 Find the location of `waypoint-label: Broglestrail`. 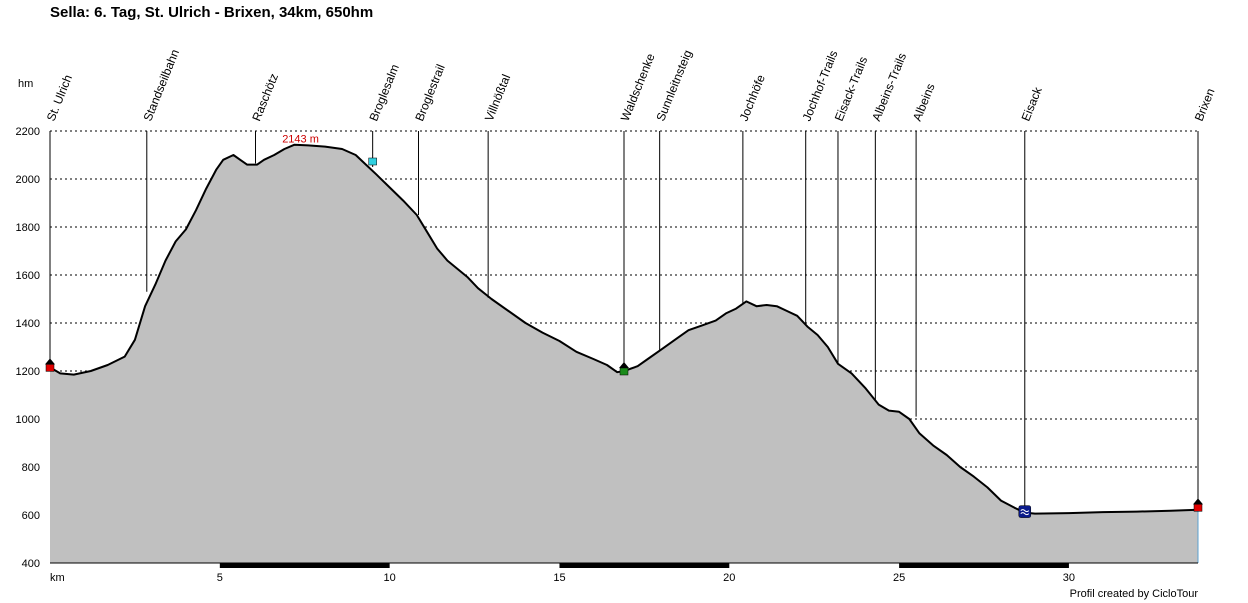

waypoint-label: Broglestrail is located at coordinates (429, 92).